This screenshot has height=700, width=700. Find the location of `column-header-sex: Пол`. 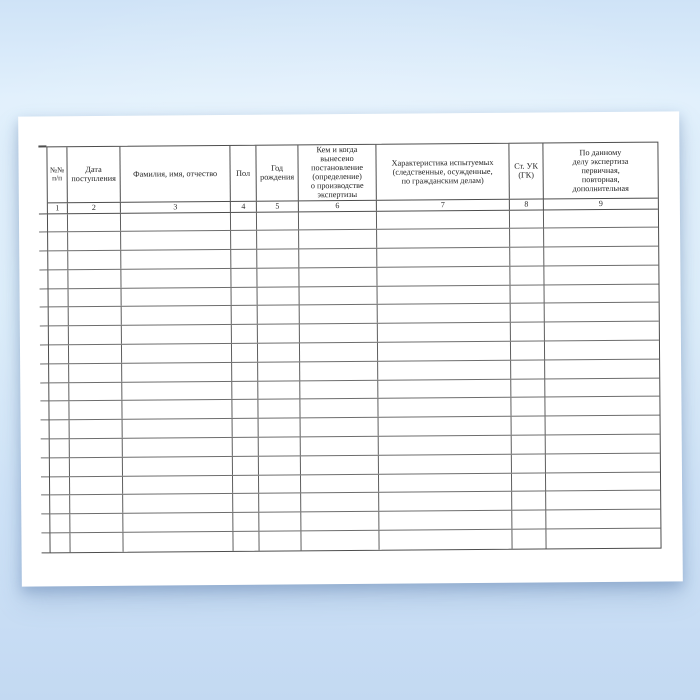

column-header-sex: Пол is located at coordinates (243, 173).